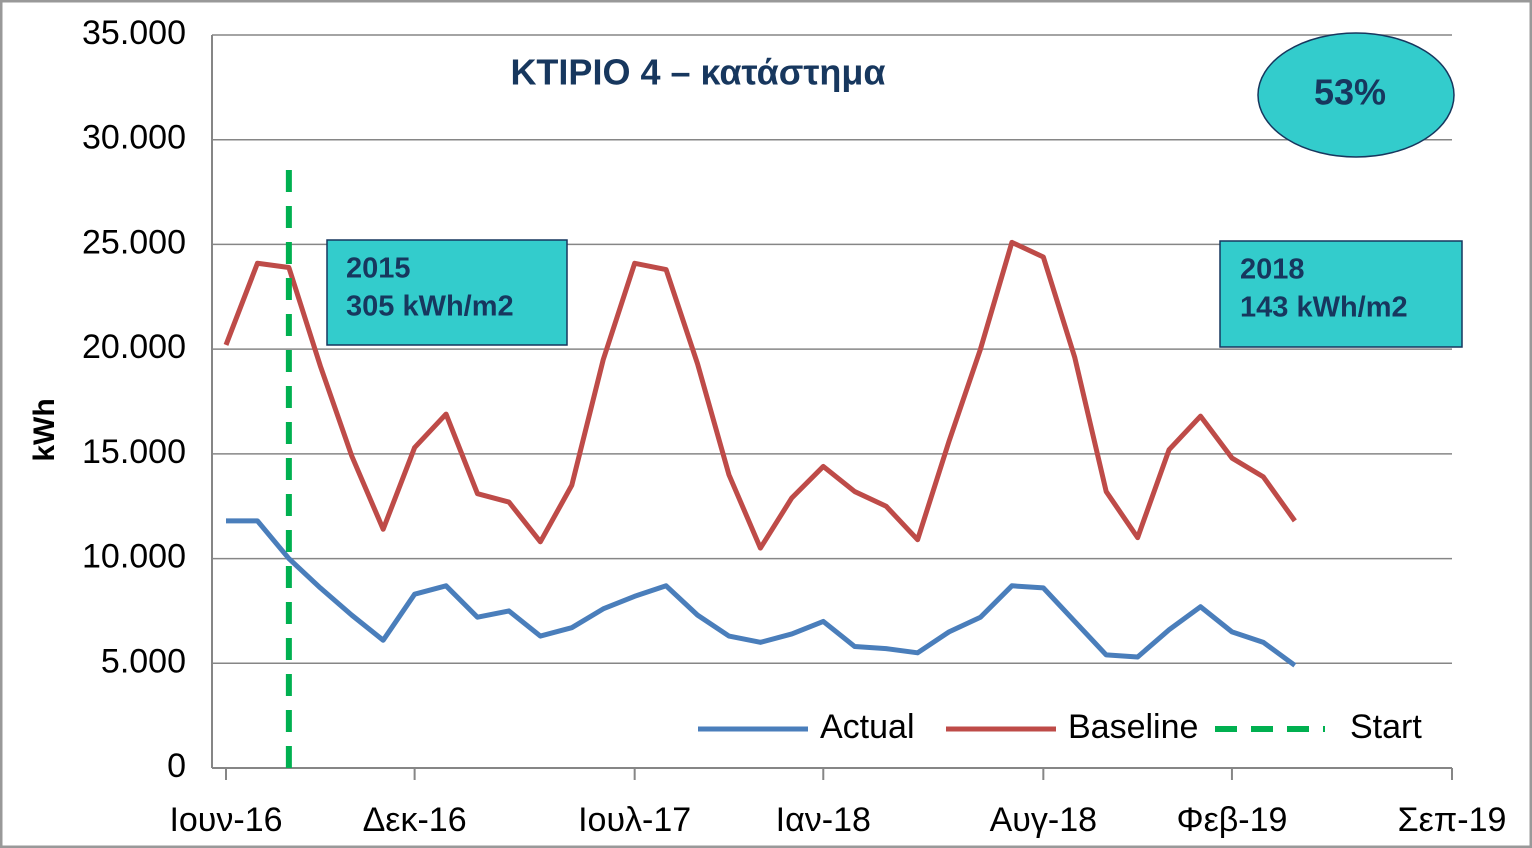  Describe the element at coordinates (176, 766) in the screenshot. I see `y-tick-label: 0` at that location.